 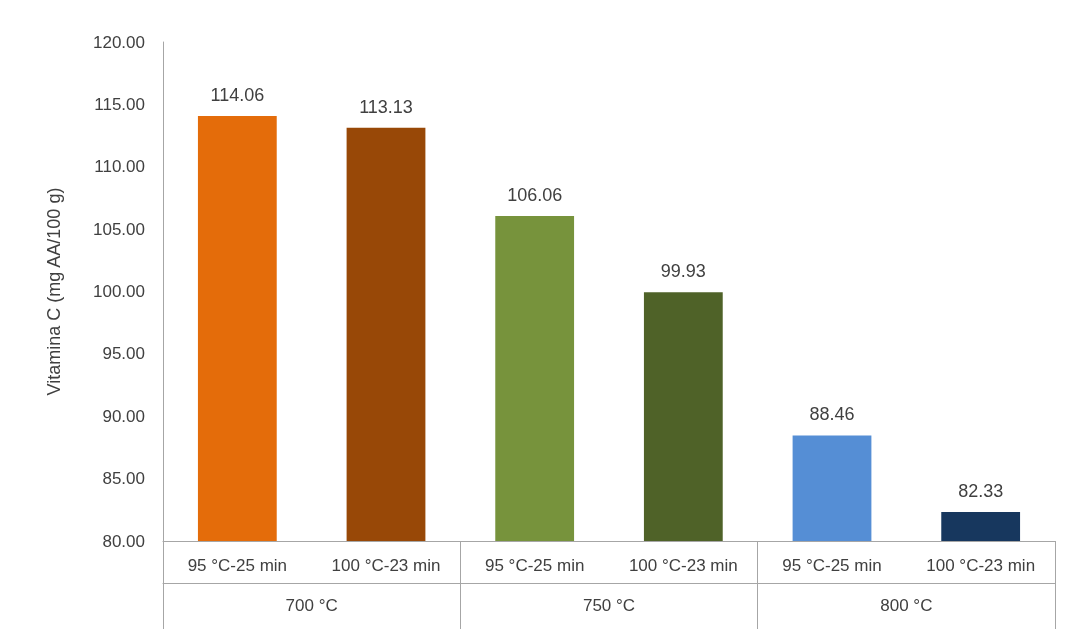 I want to click on data-label: 88.46, so click(x=832, y=414).